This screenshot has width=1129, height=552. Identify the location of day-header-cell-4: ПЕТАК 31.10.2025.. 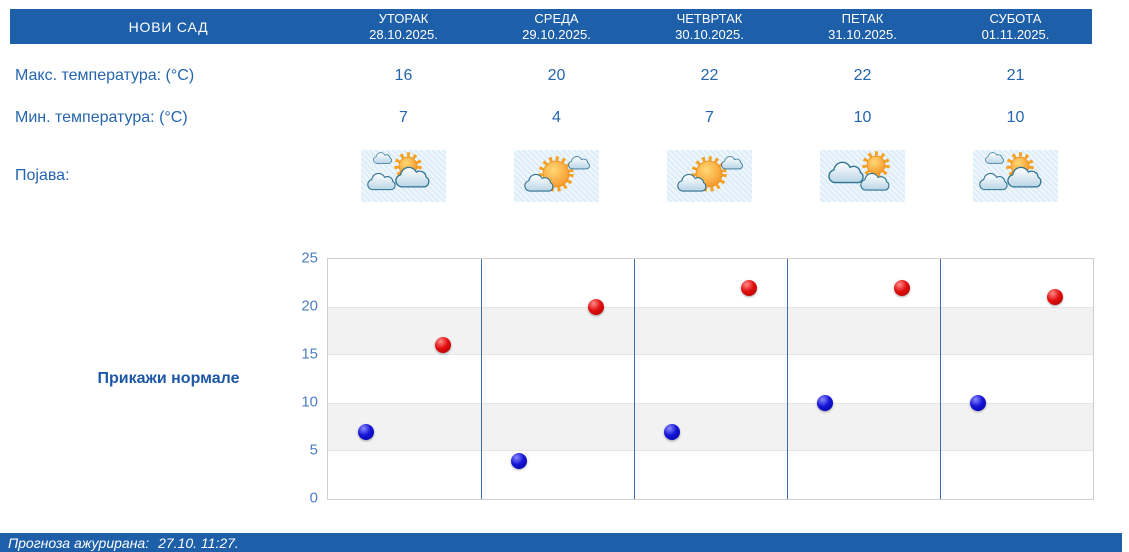
(862, 26).